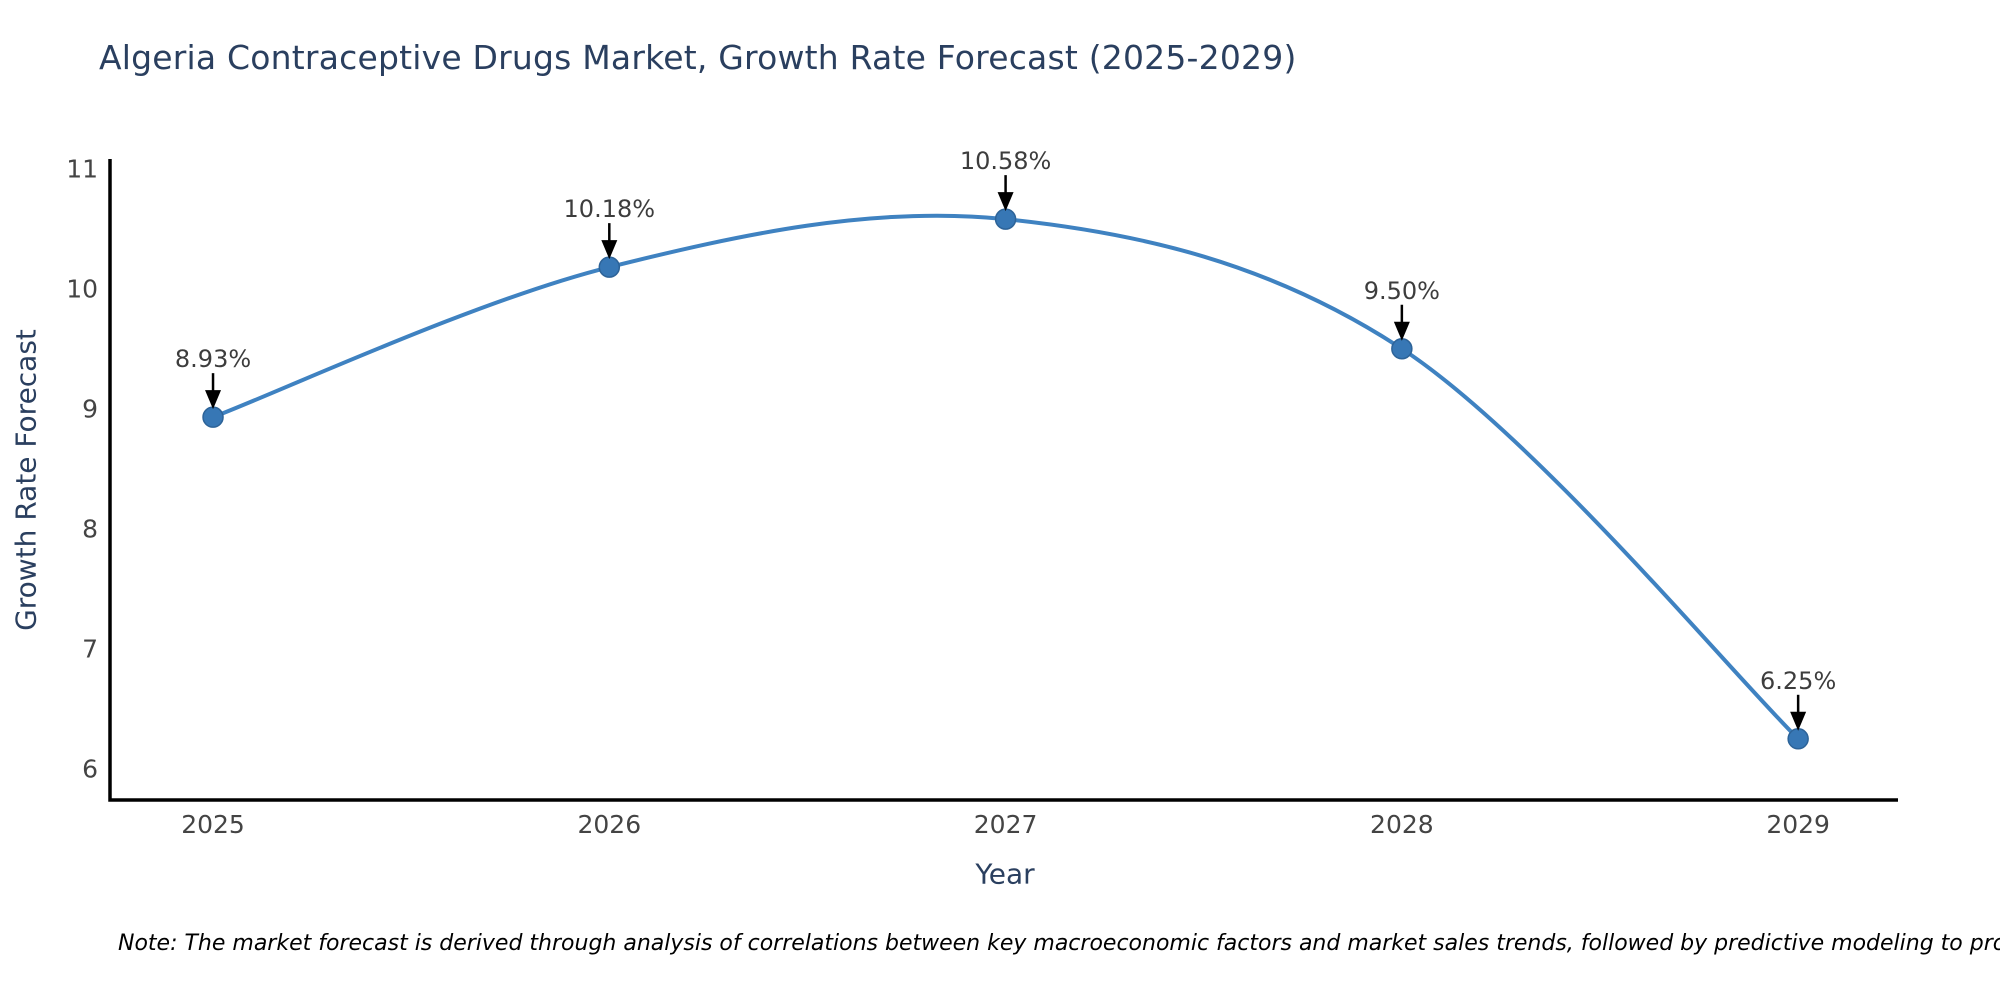  I want to click on x-tick-label: 2029, so click(1798, 824).